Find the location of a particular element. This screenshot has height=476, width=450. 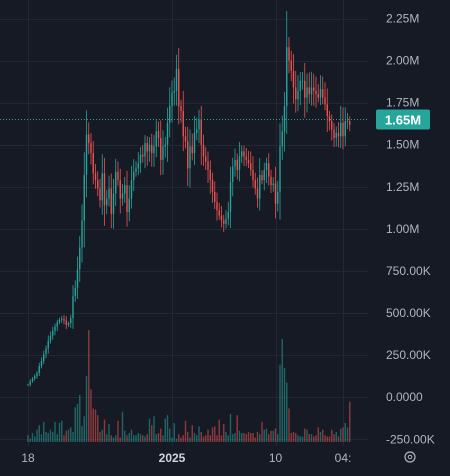

y-tick-label: 1.75M is located at coordinates (402, 103).